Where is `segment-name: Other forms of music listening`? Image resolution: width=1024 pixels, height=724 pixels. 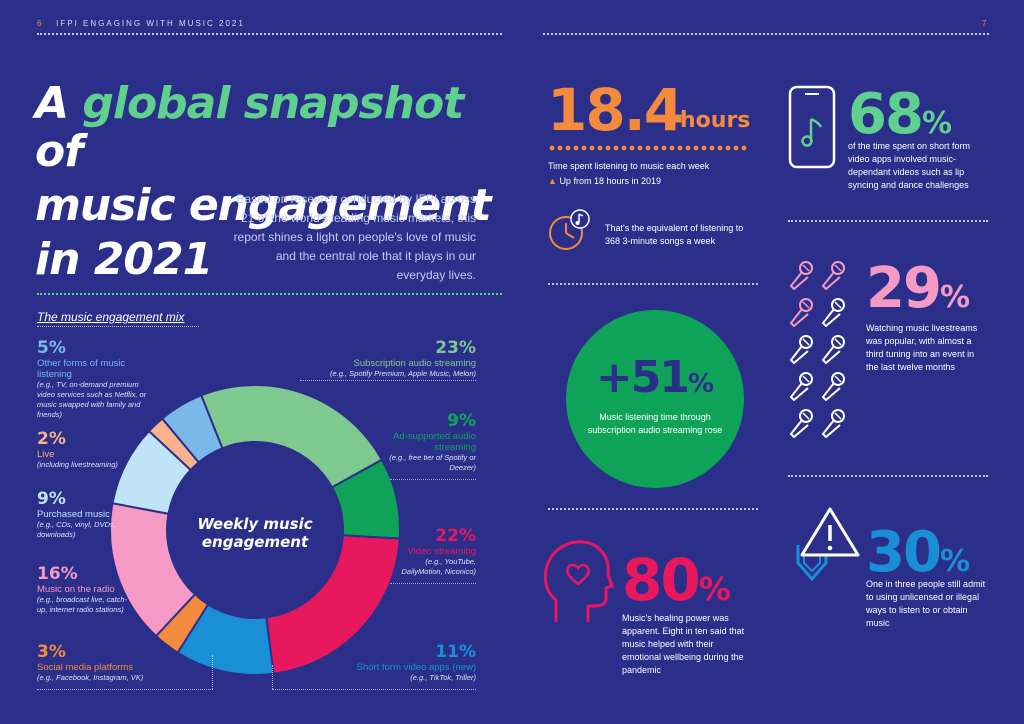 segment-name: Other forms of music listening is located at coordinates (81, 369).